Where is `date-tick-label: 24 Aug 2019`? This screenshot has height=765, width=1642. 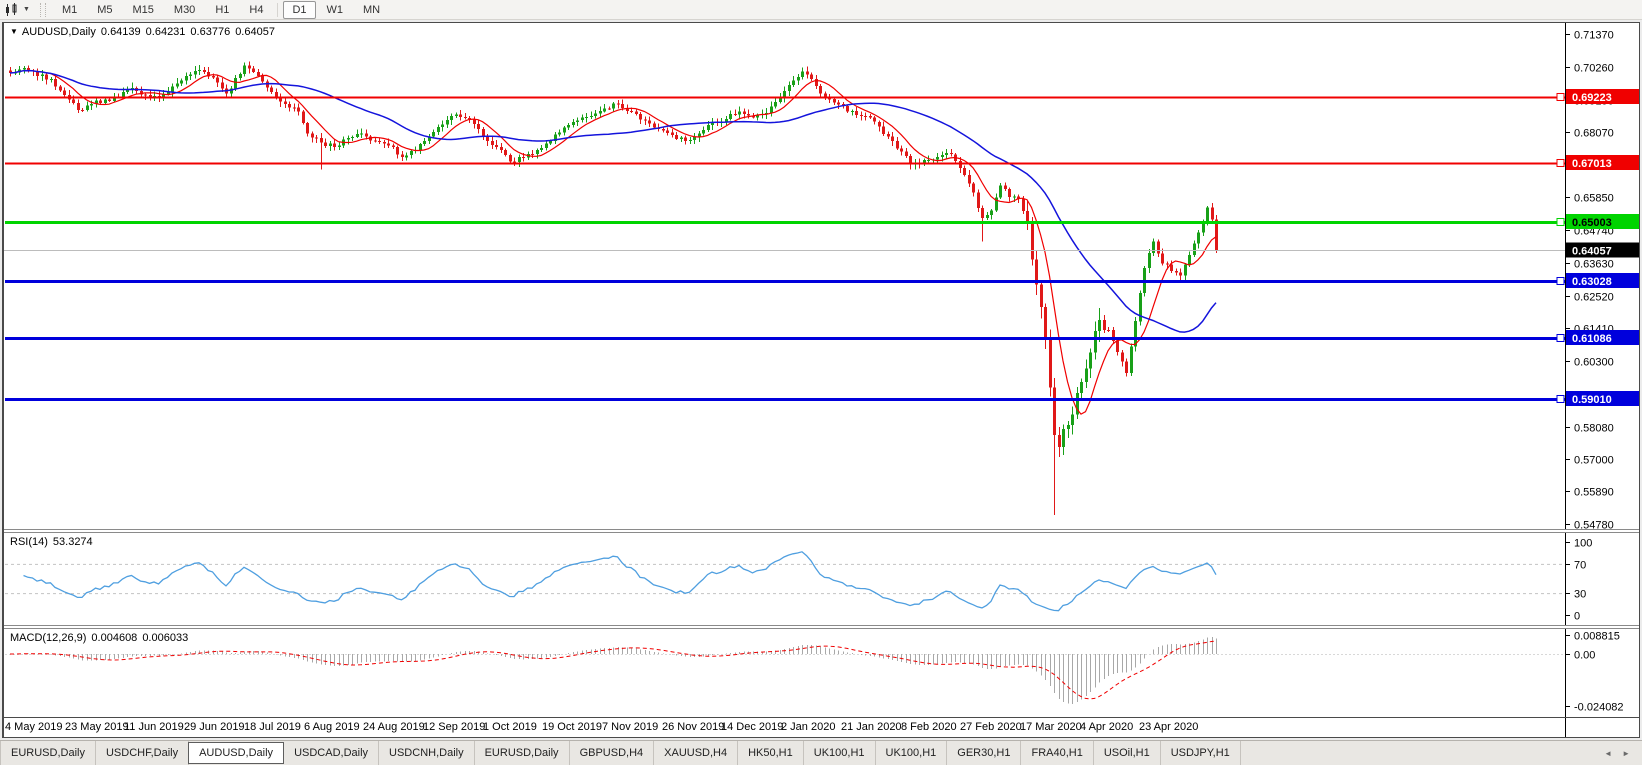 date-tick-label: 24 Aug 2019 is located at coordinates (394, 727).